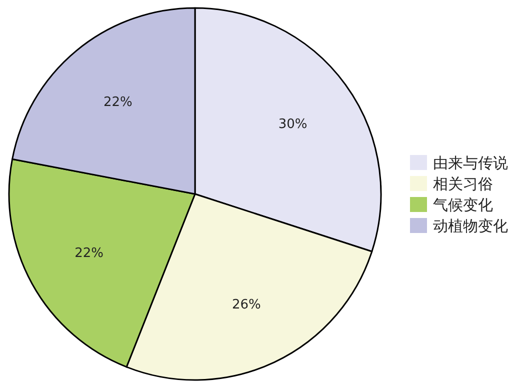 This screenshot has width=522, height=387. Describe the element at coordinates (470, 226) in the screenshot. I see `legend-label: 动植物变化` at that location.